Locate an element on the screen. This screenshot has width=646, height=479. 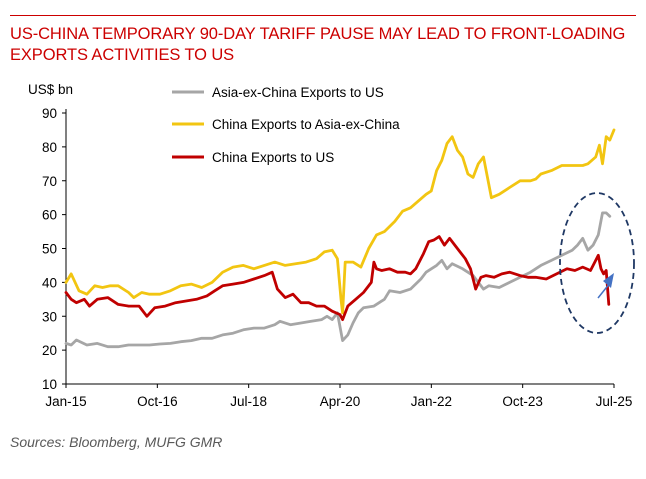
y-tick-label: 10 is located at coordinates (49, 384).